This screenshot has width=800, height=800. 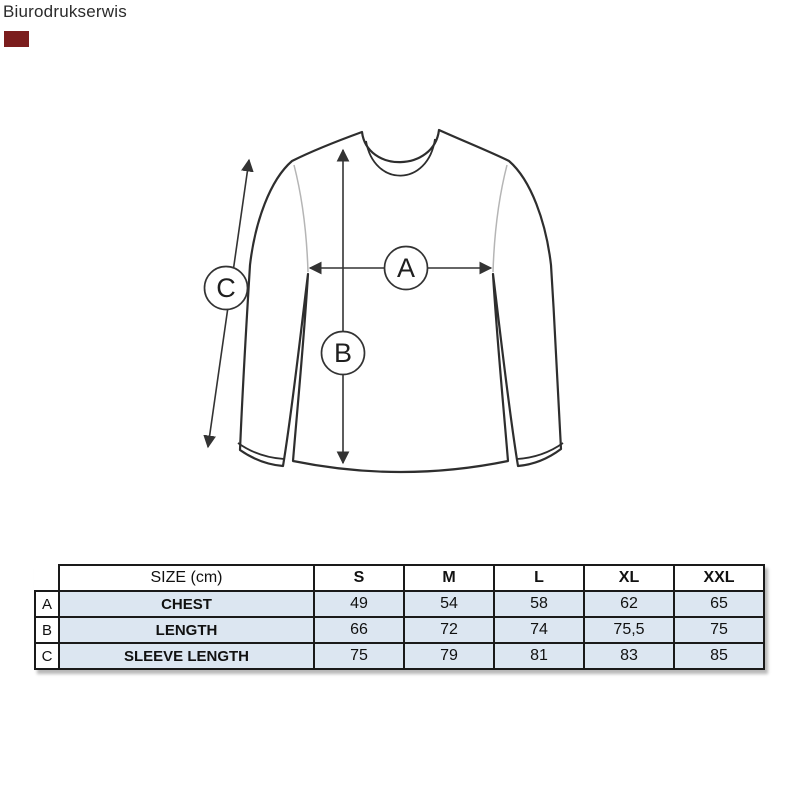 I want to click on column-header-m: M, so click(x=449, y=578).